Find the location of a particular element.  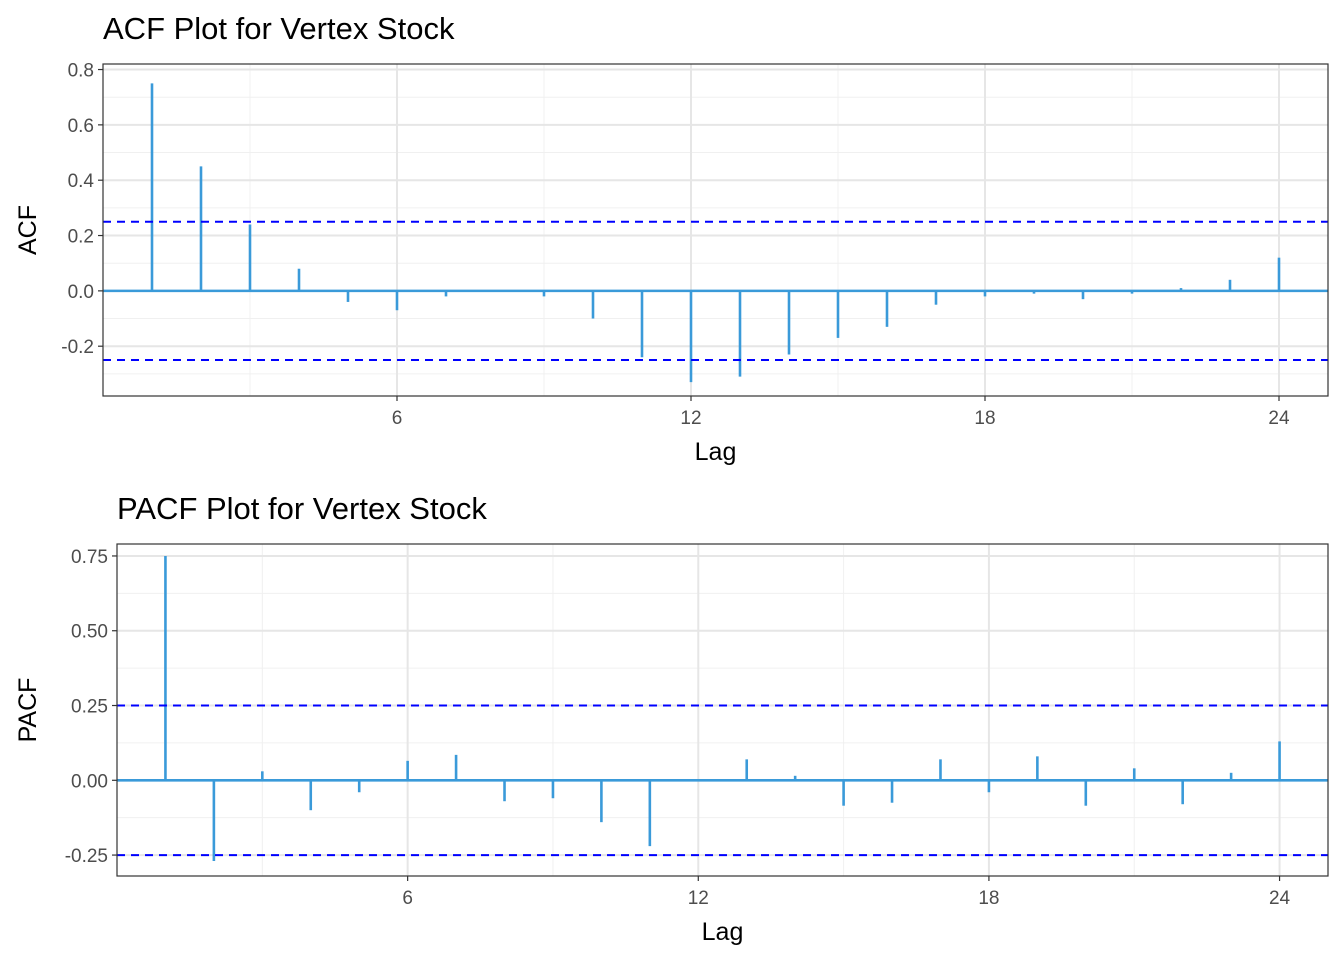

y-axis-title: PACF is located at coordinates (28, 710).